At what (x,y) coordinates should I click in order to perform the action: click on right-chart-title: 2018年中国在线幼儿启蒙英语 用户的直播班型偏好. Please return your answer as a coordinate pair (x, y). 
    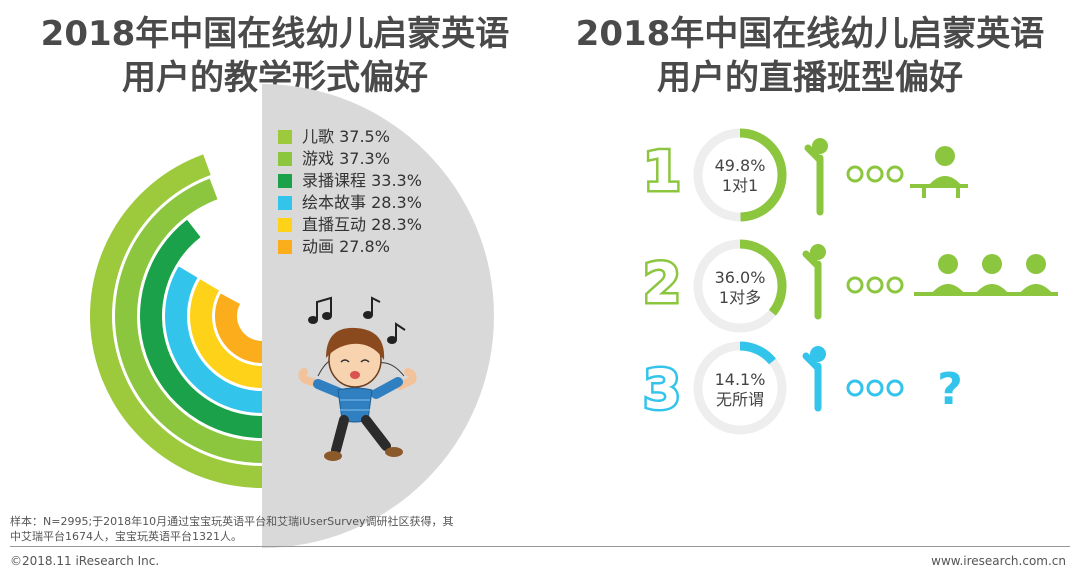
    Looking at the image, I should click on (810, 56).